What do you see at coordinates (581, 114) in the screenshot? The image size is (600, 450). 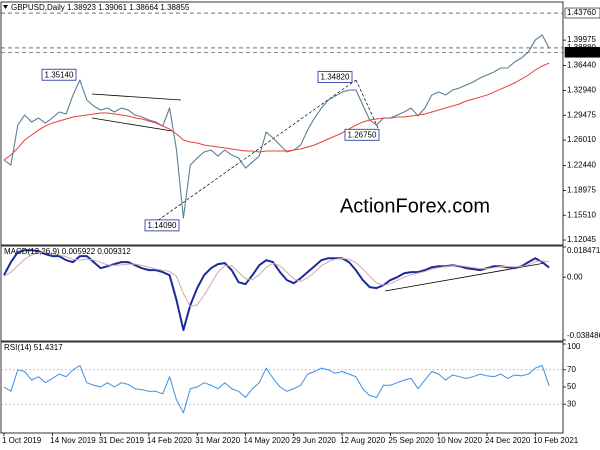 I see `y-tick-label: 1.29475` at bounding box center [581, 114].